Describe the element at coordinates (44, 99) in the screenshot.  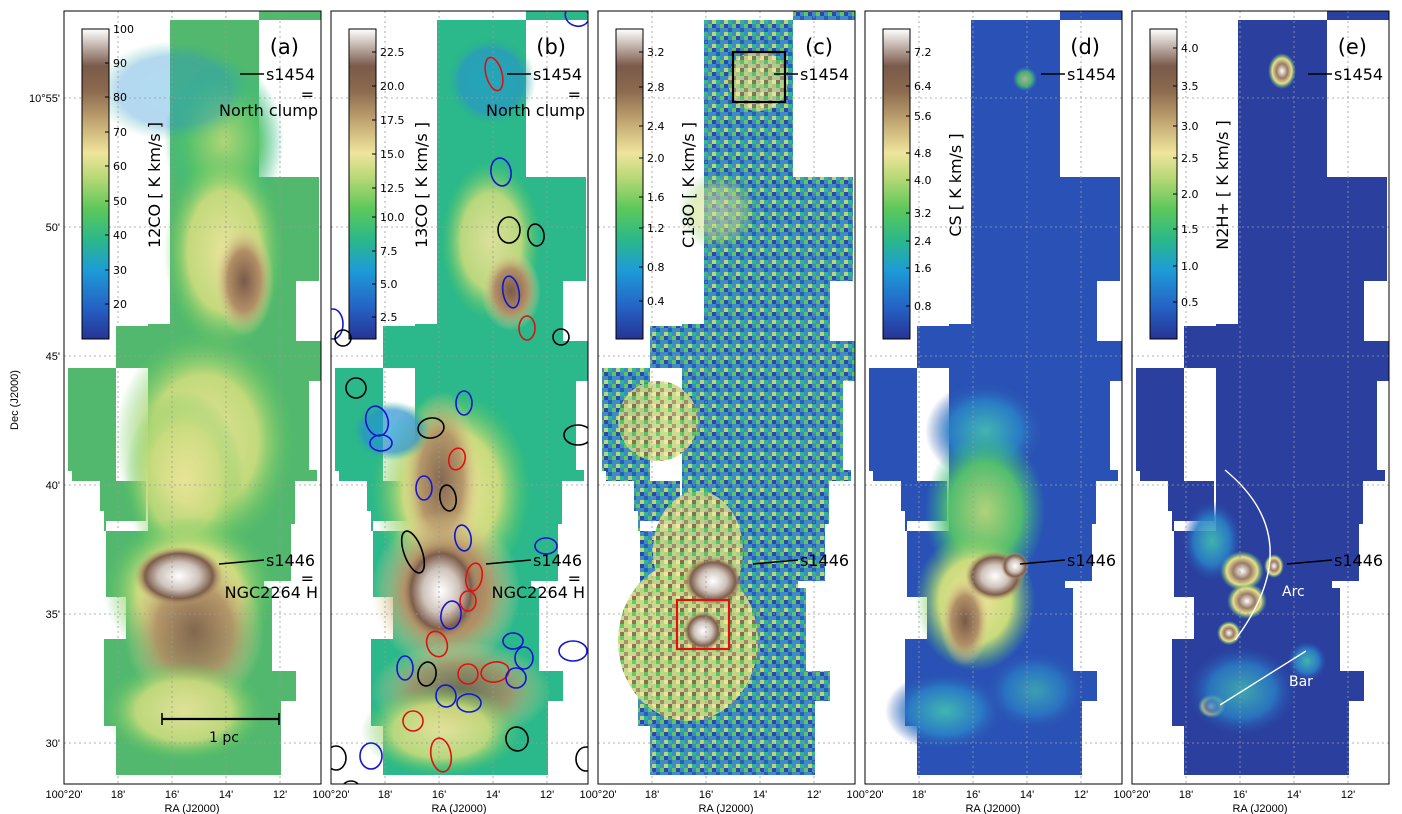
I see `dec-tick-label: 10°55'` at that location.